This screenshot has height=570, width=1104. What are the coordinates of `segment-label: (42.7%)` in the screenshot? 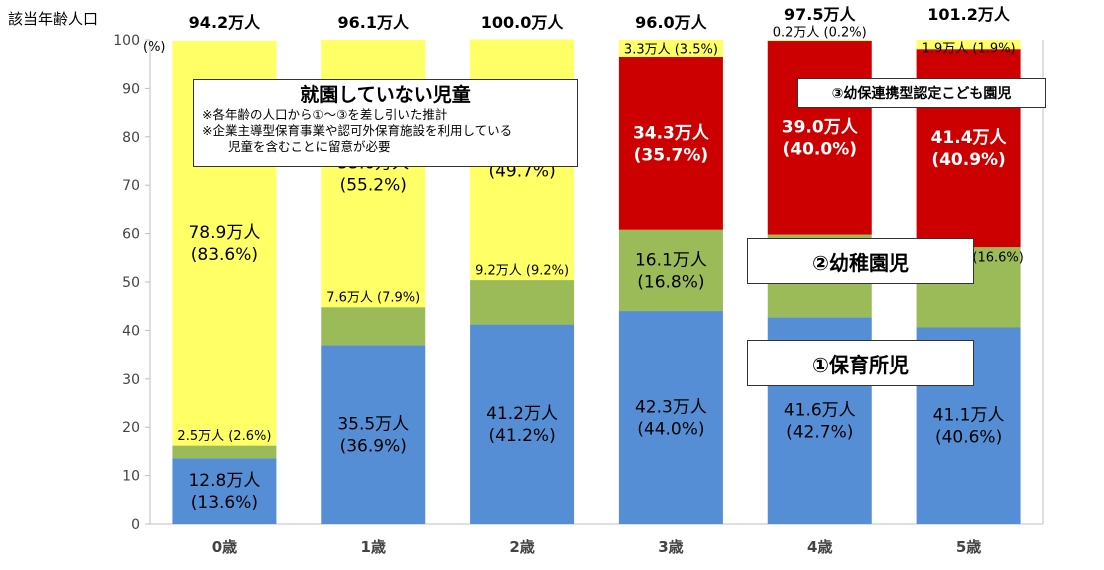 It's located at (819, 433).